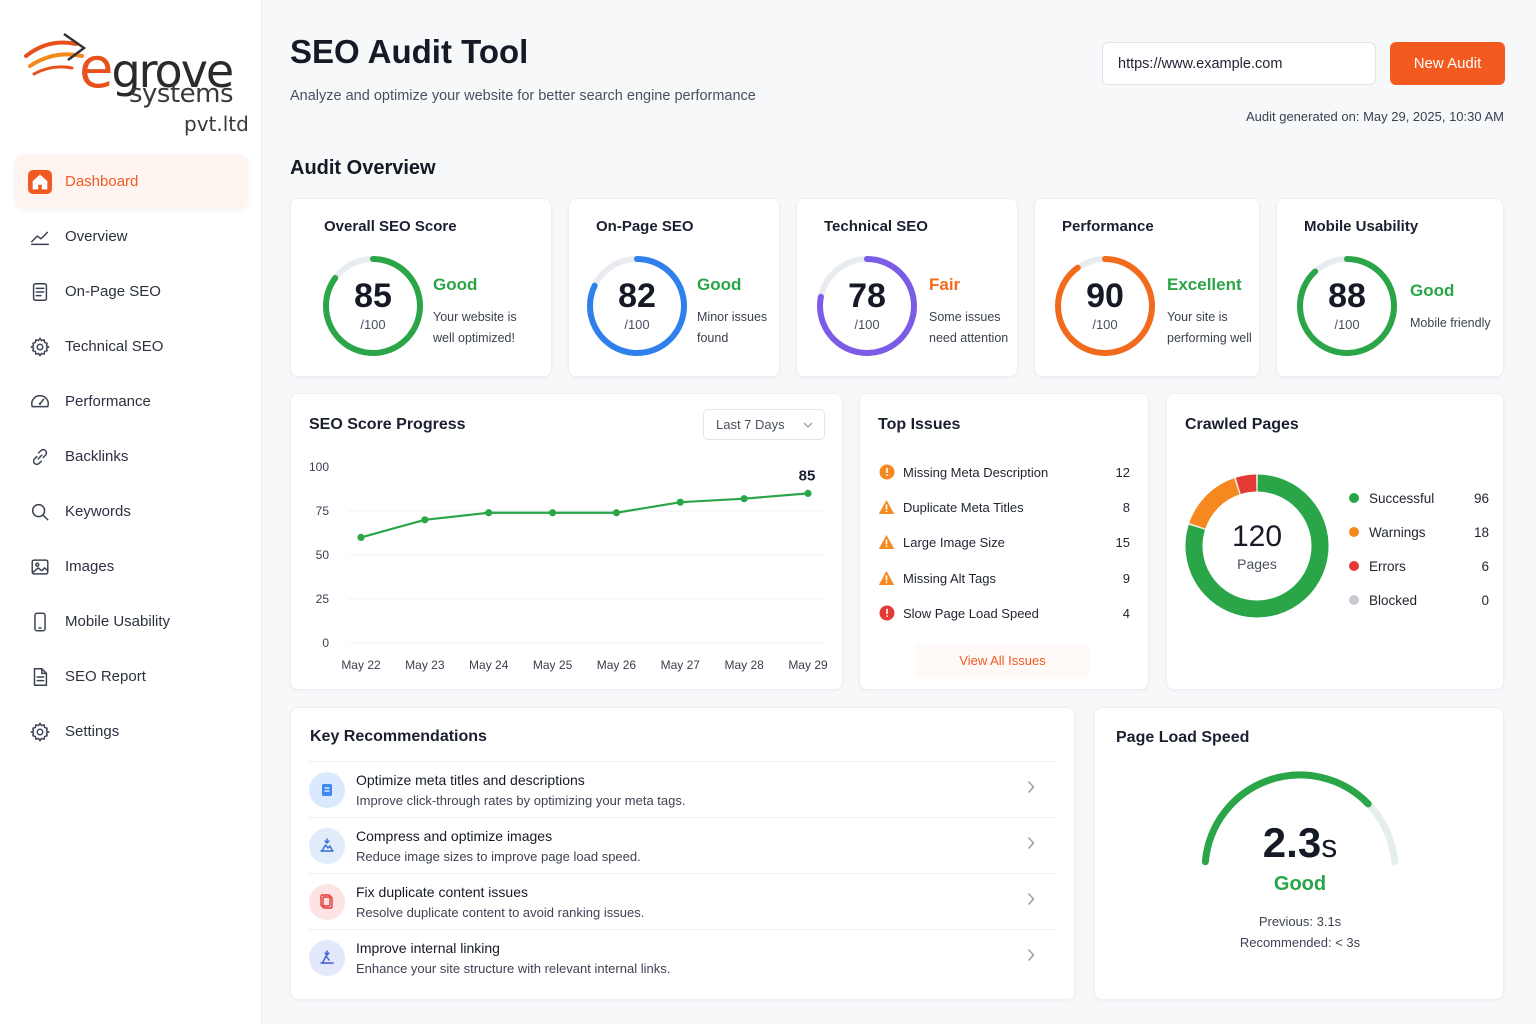 The width and height of the screenshot is (1536, 1024). I want to click on issue-row: Duplicate Meta Titles 8, so click(1004, 507).